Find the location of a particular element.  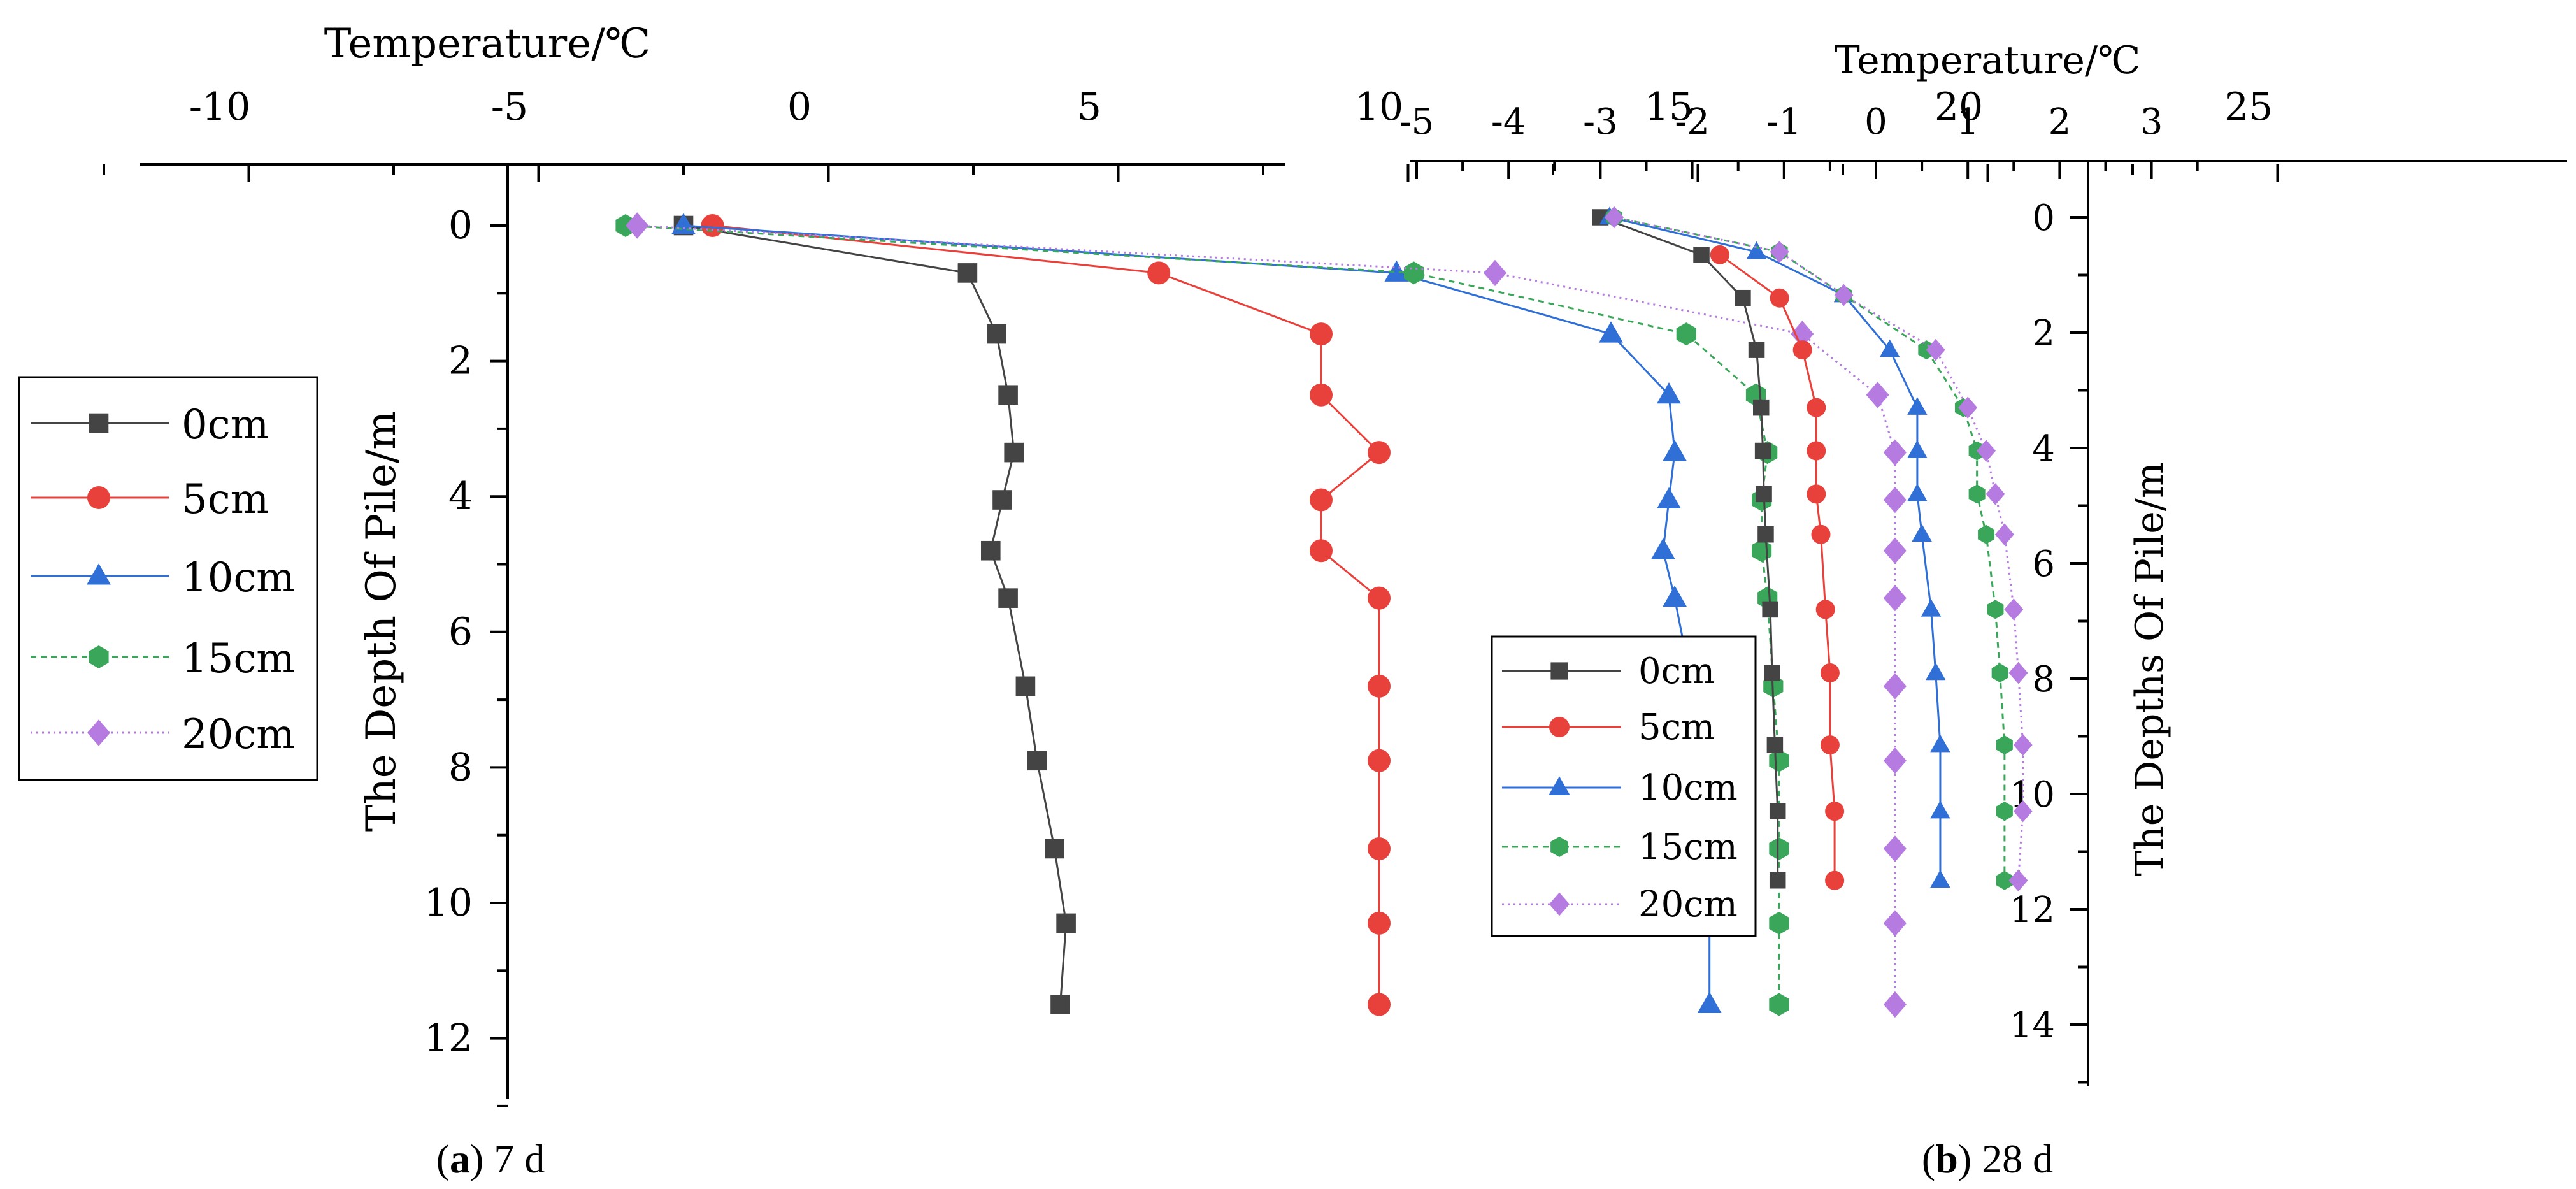

x-tick-label: 25 is located at coordinates (2249, 107).